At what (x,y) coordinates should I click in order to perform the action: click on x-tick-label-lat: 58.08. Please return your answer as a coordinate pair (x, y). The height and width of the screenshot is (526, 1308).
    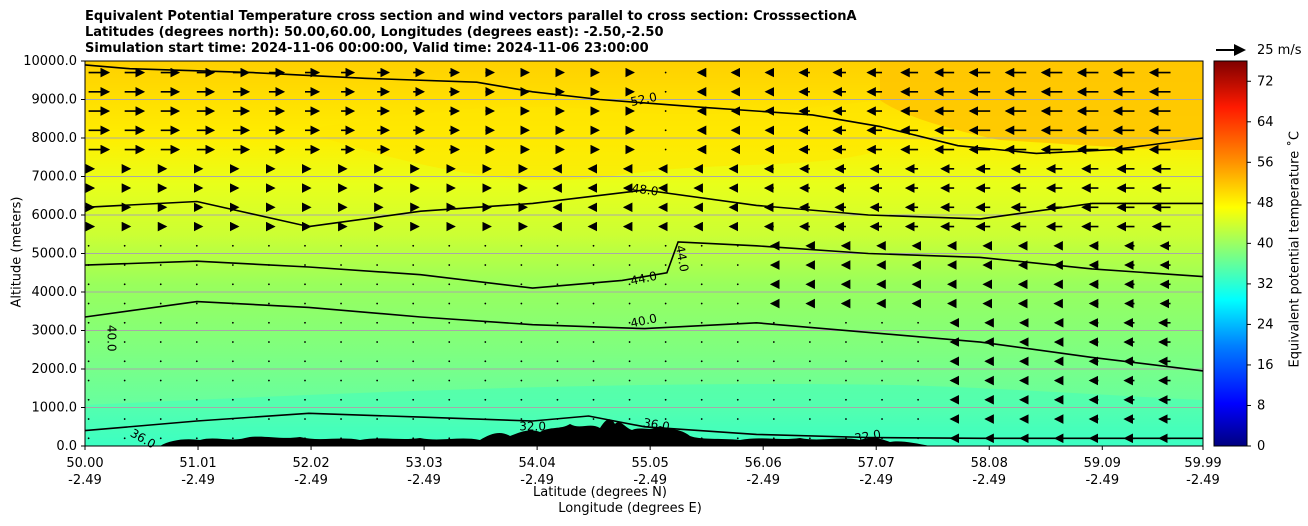
    Looking at the image, I should click on (989, 463).